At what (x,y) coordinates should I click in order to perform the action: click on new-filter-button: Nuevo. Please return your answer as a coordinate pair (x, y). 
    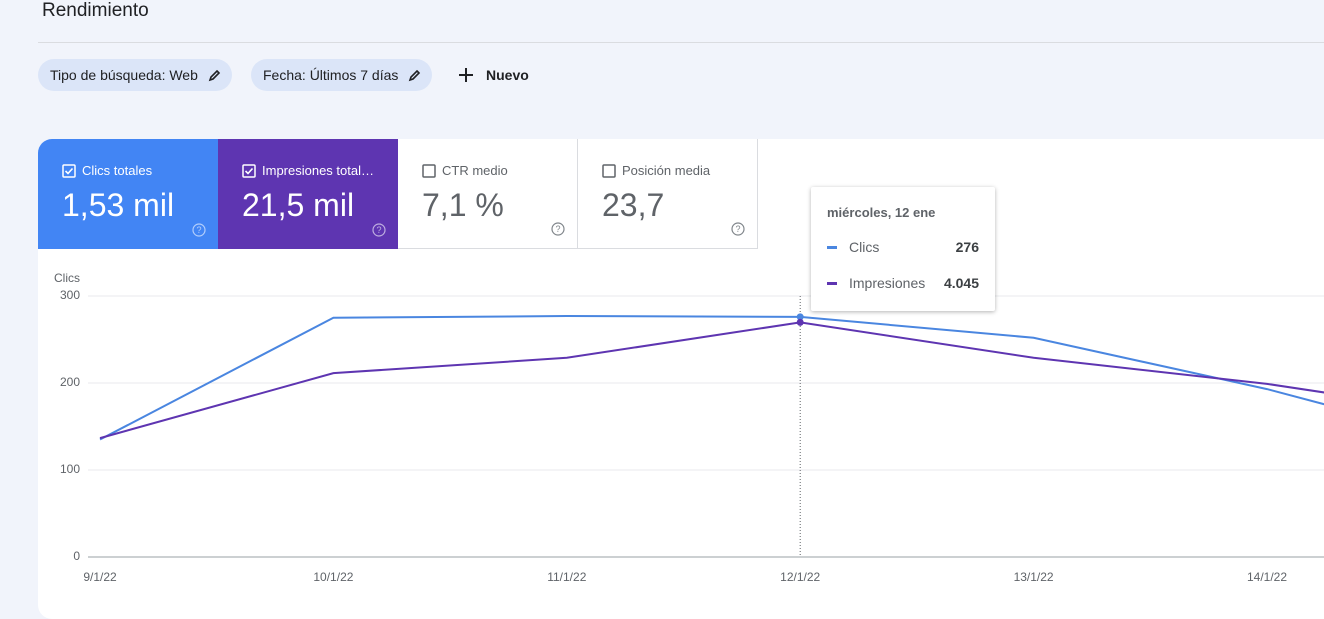
    Looking at the image, I should click on (493, 75).